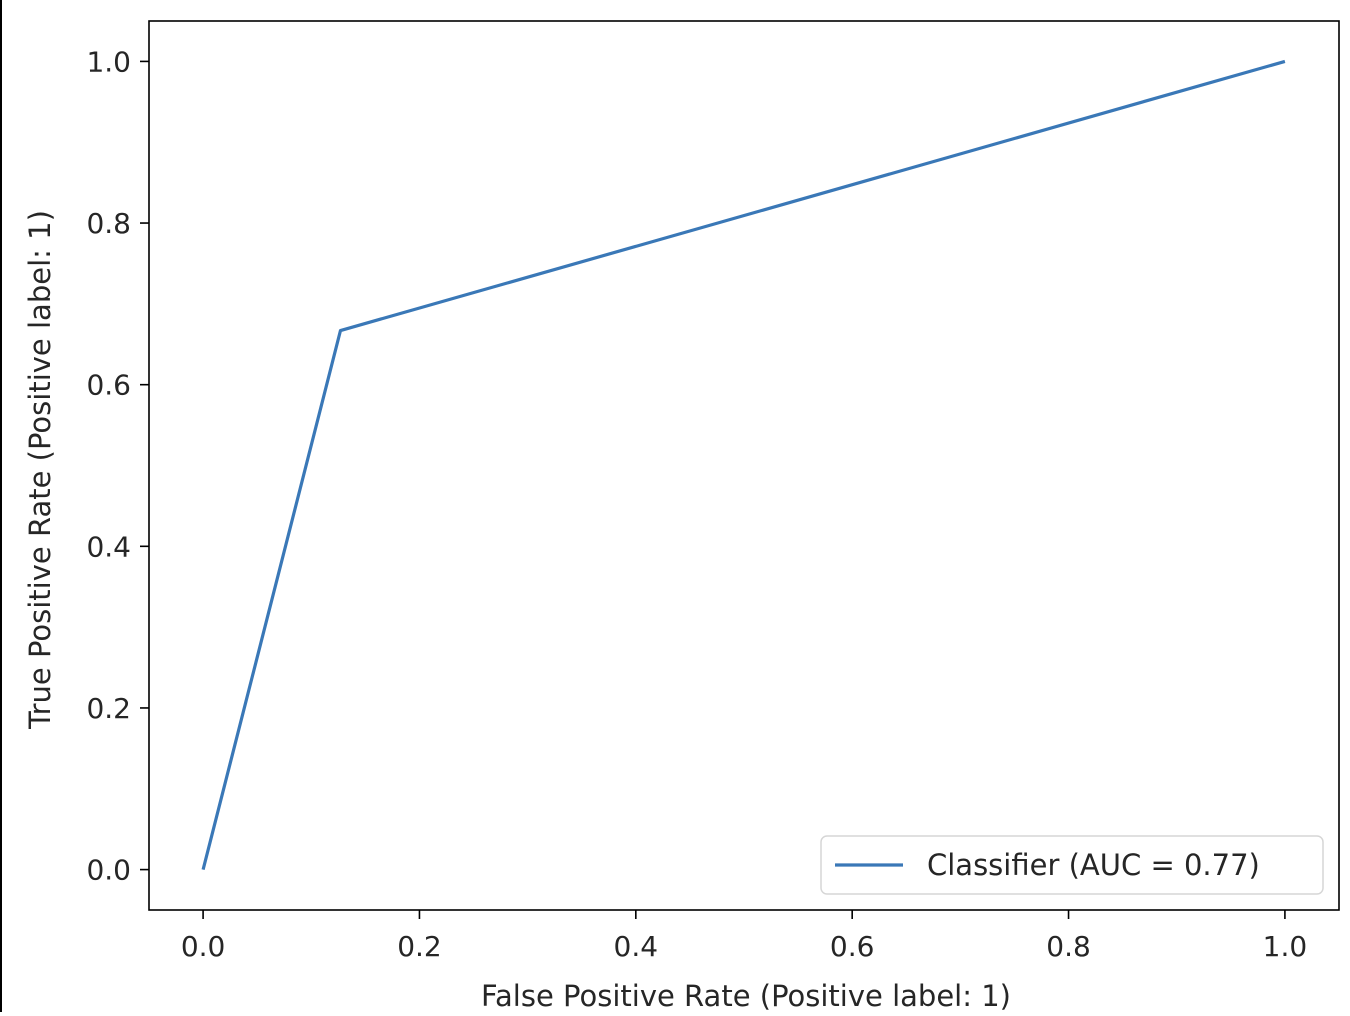 Image resolution: width=1350 pixels, height=1016 pixels. What do you see at coordinates (203, 946) in the screenshot?
I see `x-tick-label: 0.0` at bounding box center [203, 946].